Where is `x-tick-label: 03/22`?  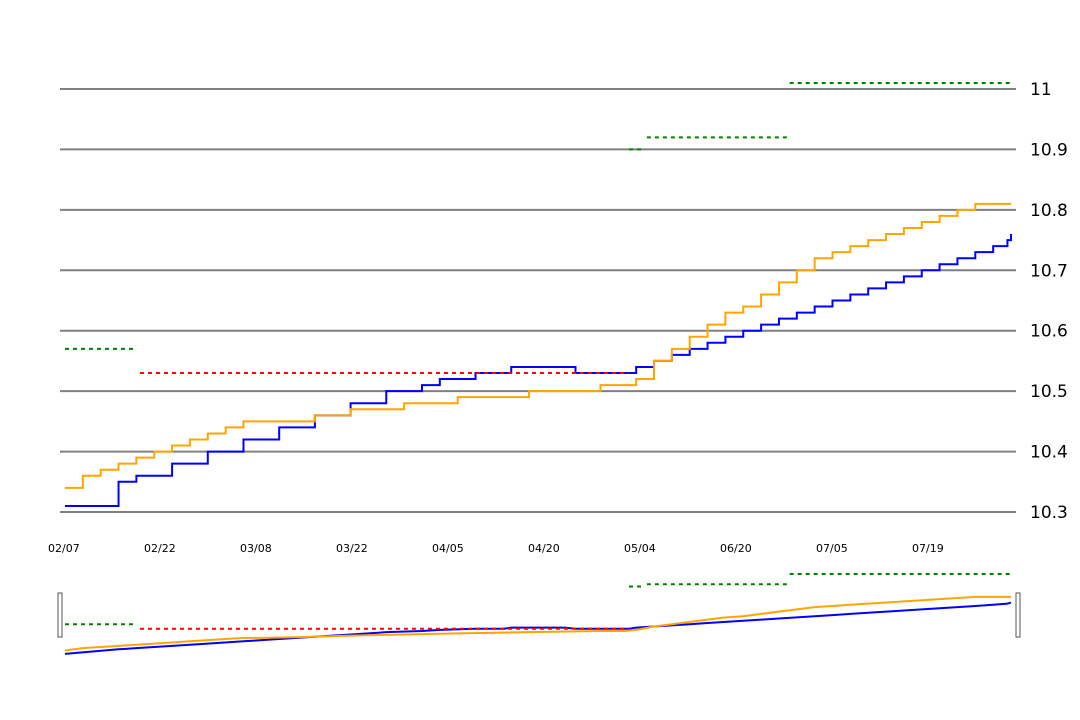 x-tick-label: 03/22 is located at coordinates (352, 548).